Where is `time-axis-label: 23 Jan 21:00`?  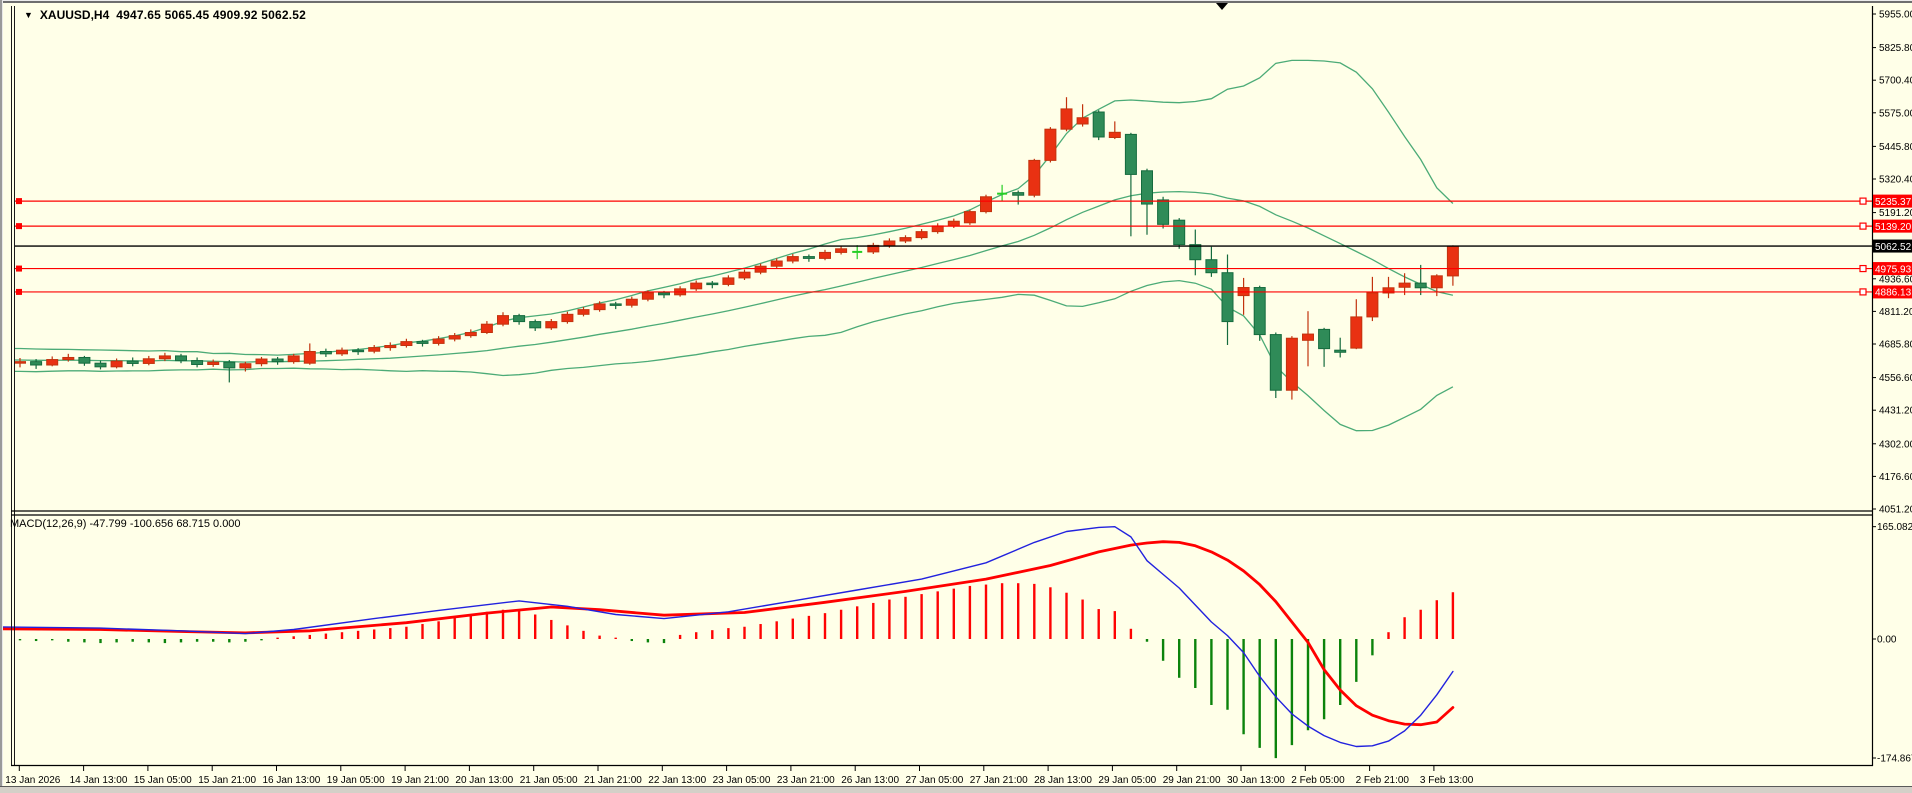
time-axis-label: 23 Jan 21:00 is located at coordinates (806, 780).